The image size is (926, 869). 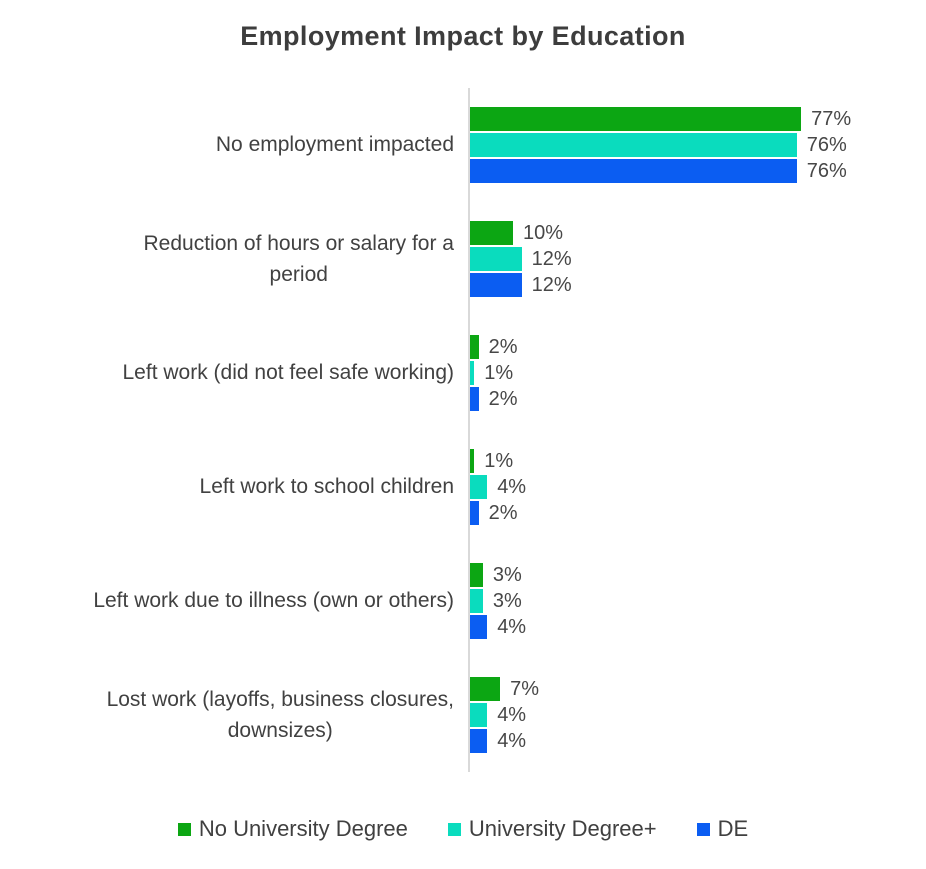 I want to click on legend-item: DE, so click(x=722, y=829).